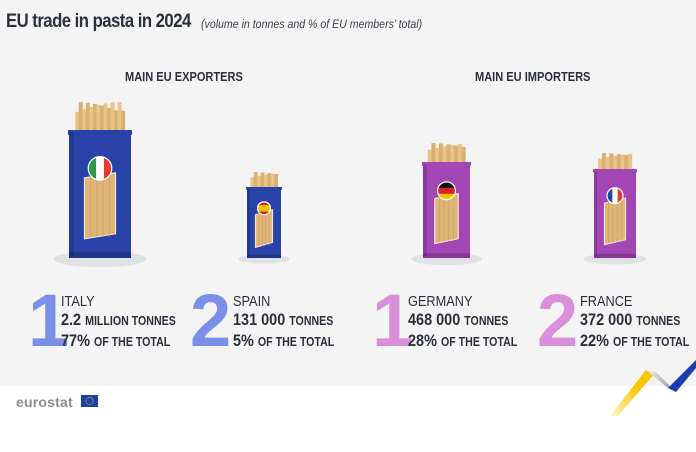  Describe the element at coordinates (606, 301) in the screenshot. I see `country-name: FRANCE` at that location.